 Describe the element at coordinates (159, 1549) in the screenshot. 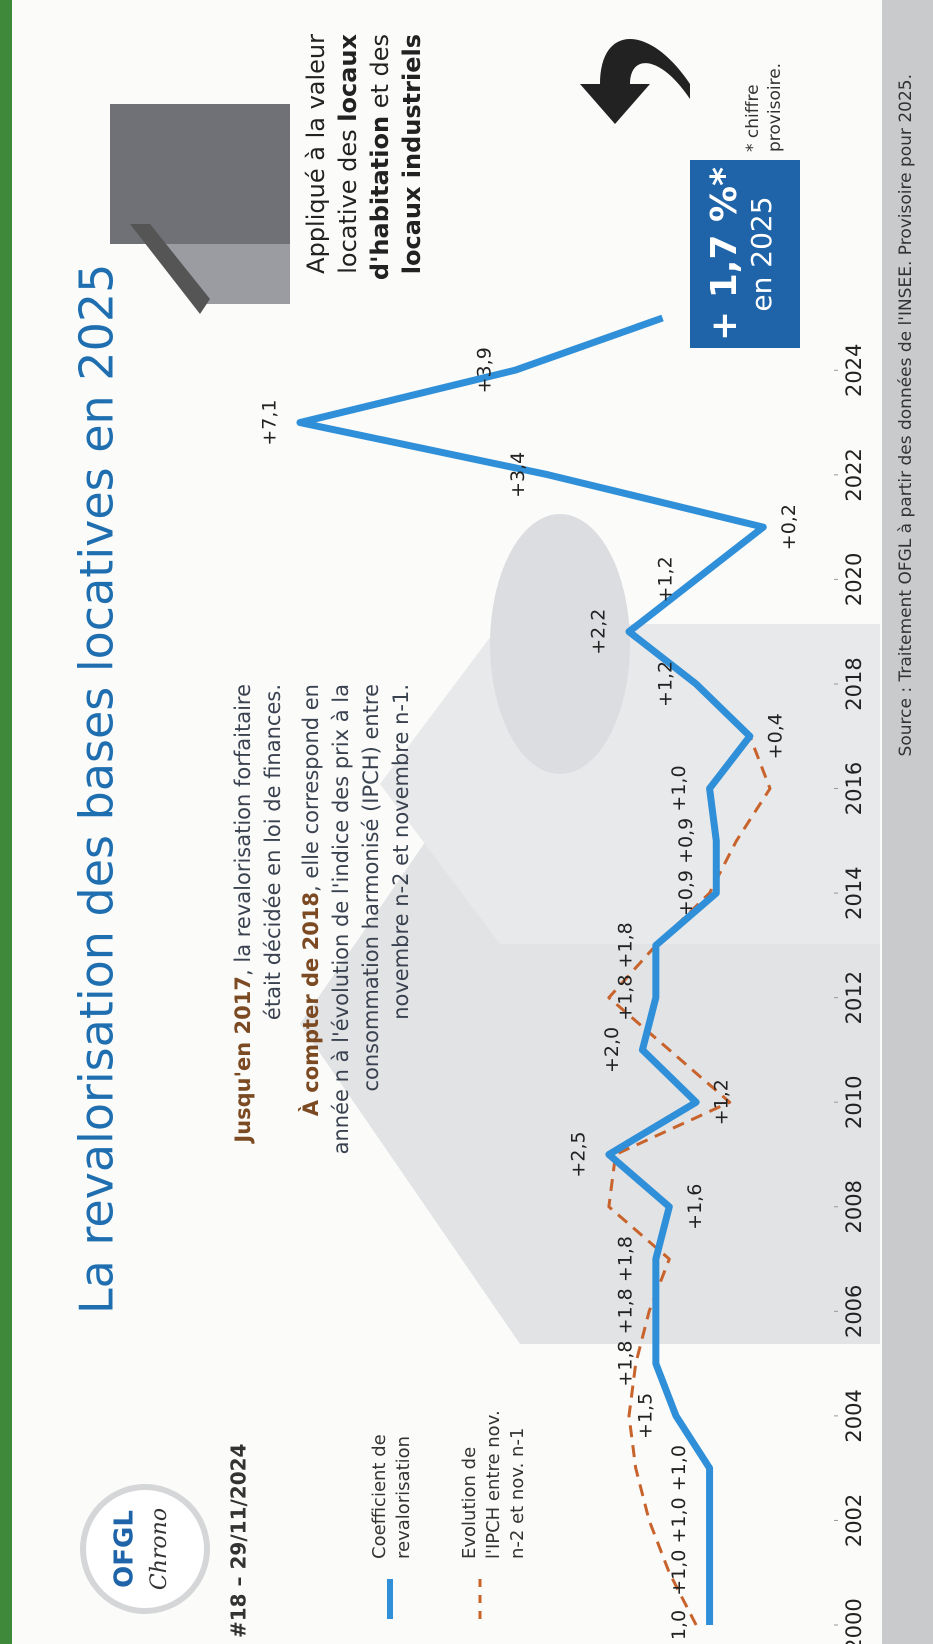

I see `logo-sub: Chrono` at that location.